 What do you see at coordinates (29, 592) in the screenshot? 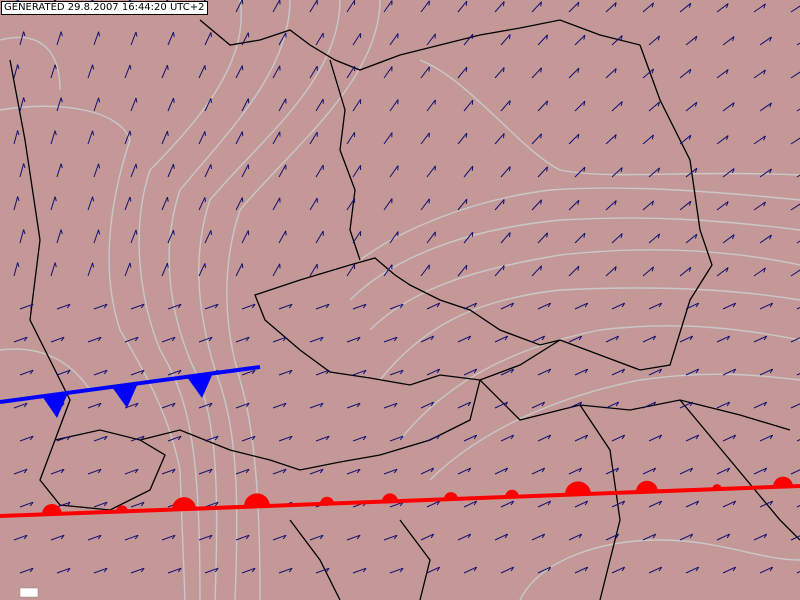
I see `legend-icon` at bounding box center [29, 592].